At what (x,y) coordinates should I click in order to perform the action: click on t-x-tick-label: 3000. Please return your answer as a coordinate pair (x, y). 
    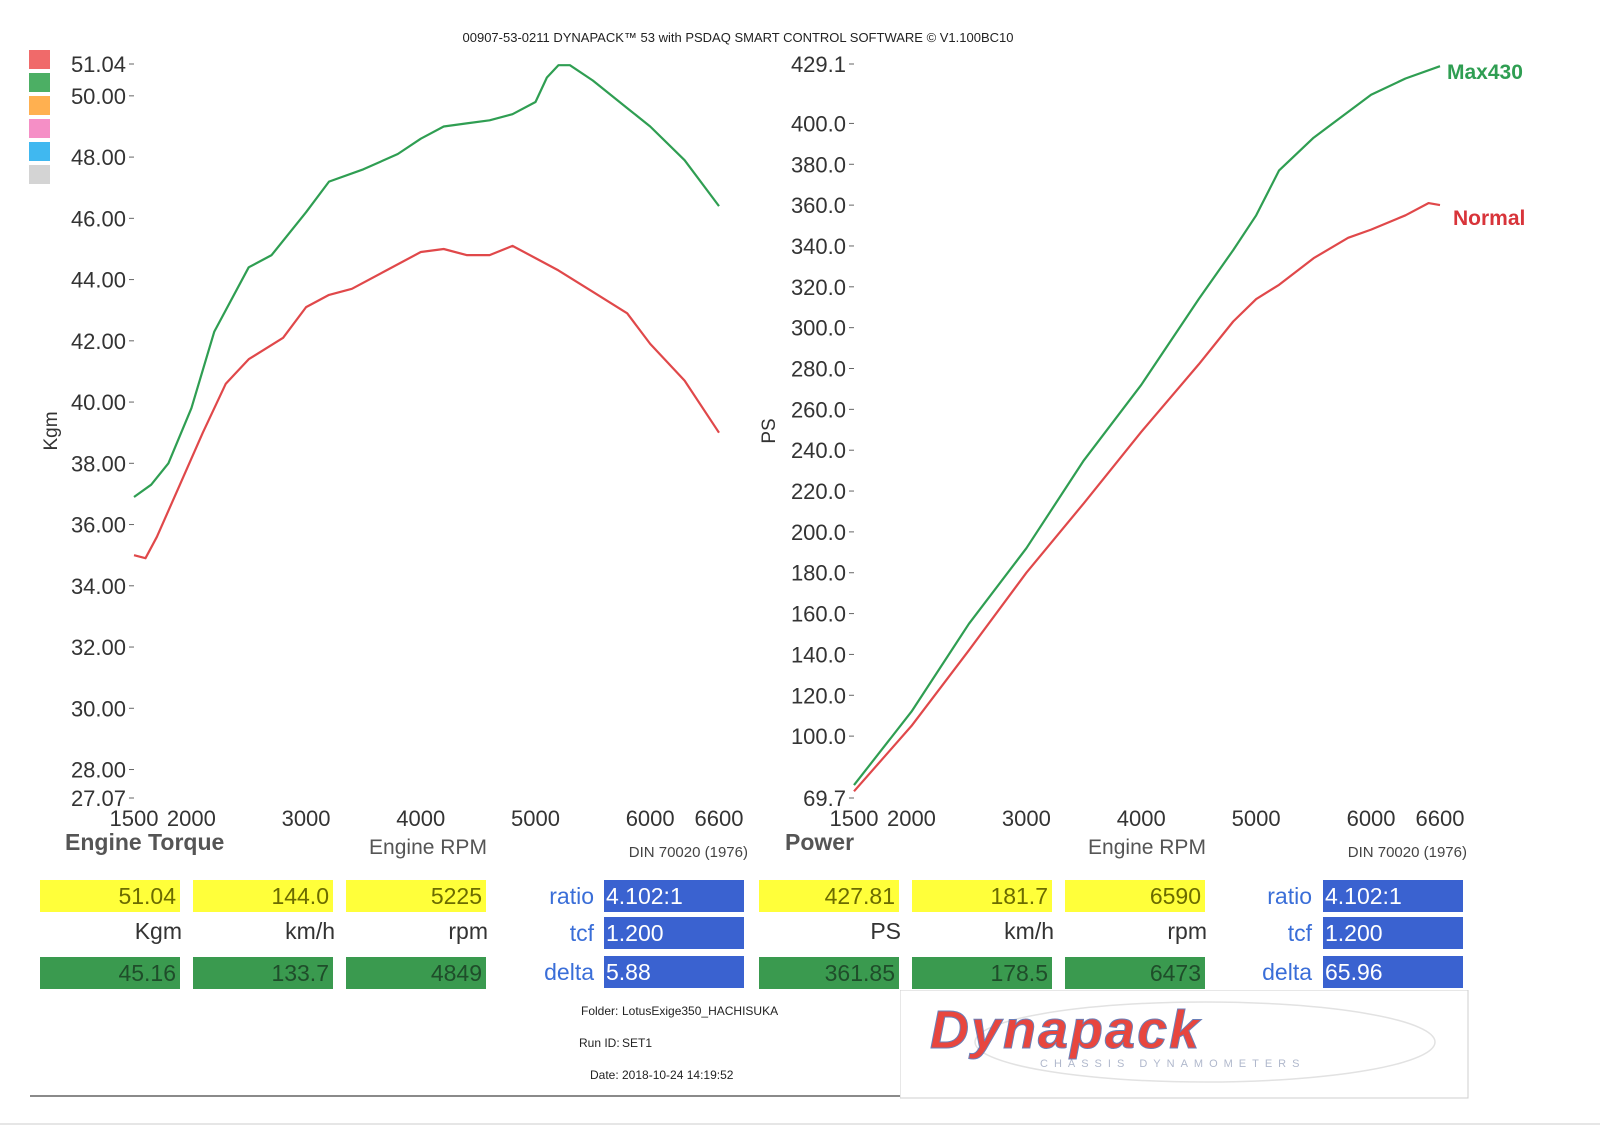
    Looking at the image, I should click on (306, 818).